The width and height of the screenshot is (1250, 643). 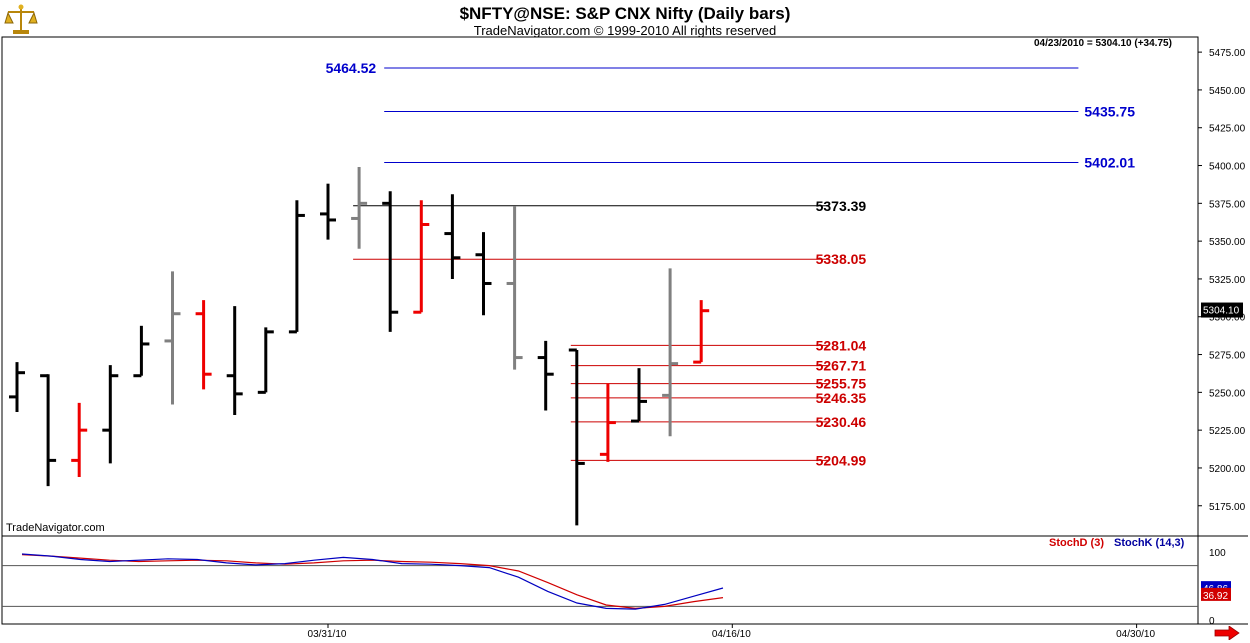 I want to click on quote-info: 04/23/2010 = 5304.10 (+34.75), so click(x=1103, y=43).